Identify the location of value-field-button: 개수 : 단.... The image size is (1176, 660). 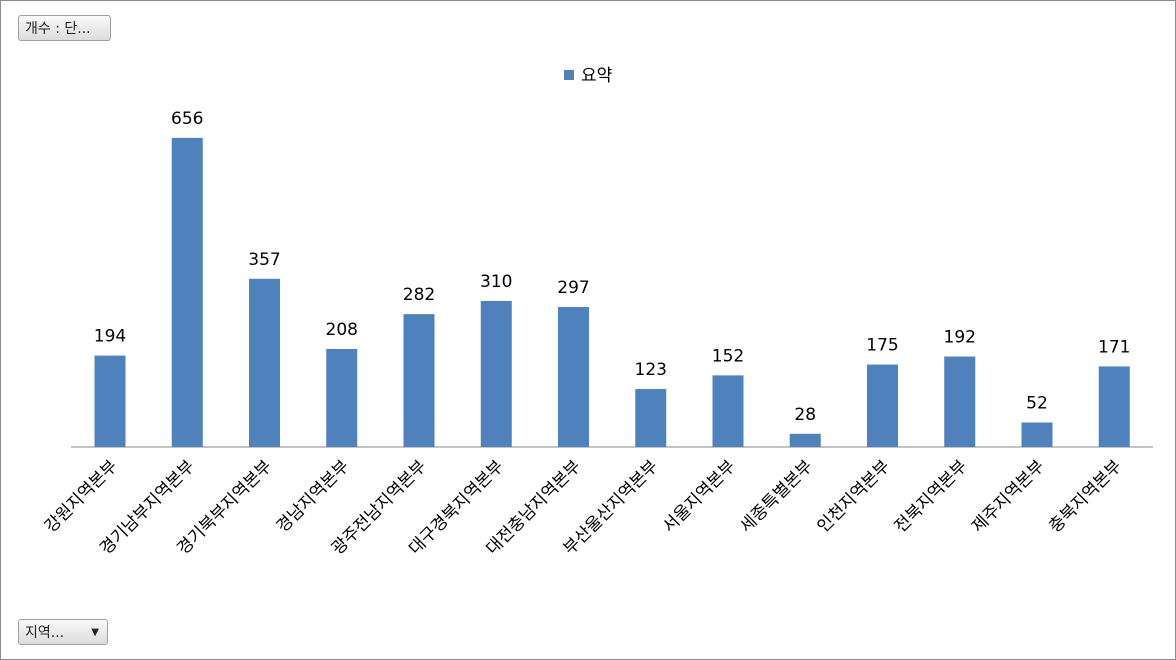
(64, 28).